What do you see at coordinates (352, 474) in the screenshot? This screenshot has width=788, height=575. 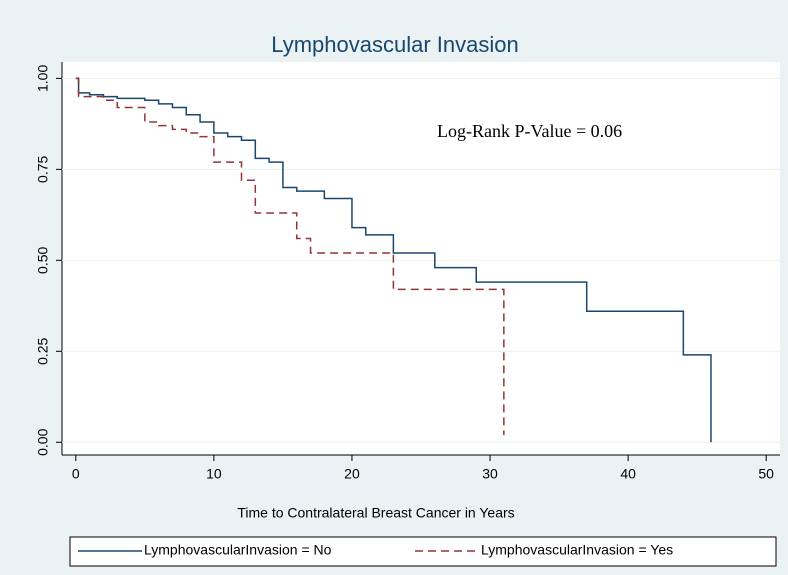 I see `x-tick-label: 20` at bounding box center [352, 474].